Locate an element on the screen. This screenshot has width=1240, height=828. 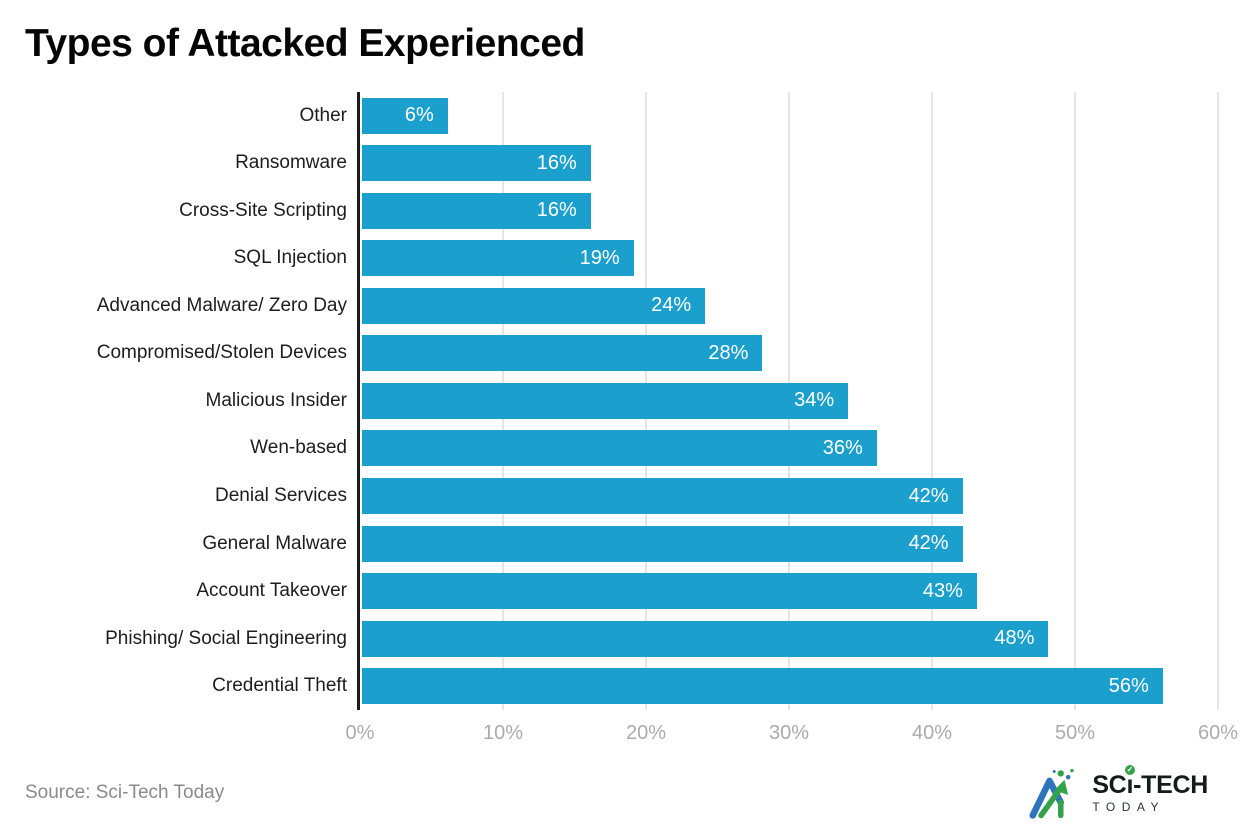
category-label: Account Takeover is located at coordinates (271, 591).